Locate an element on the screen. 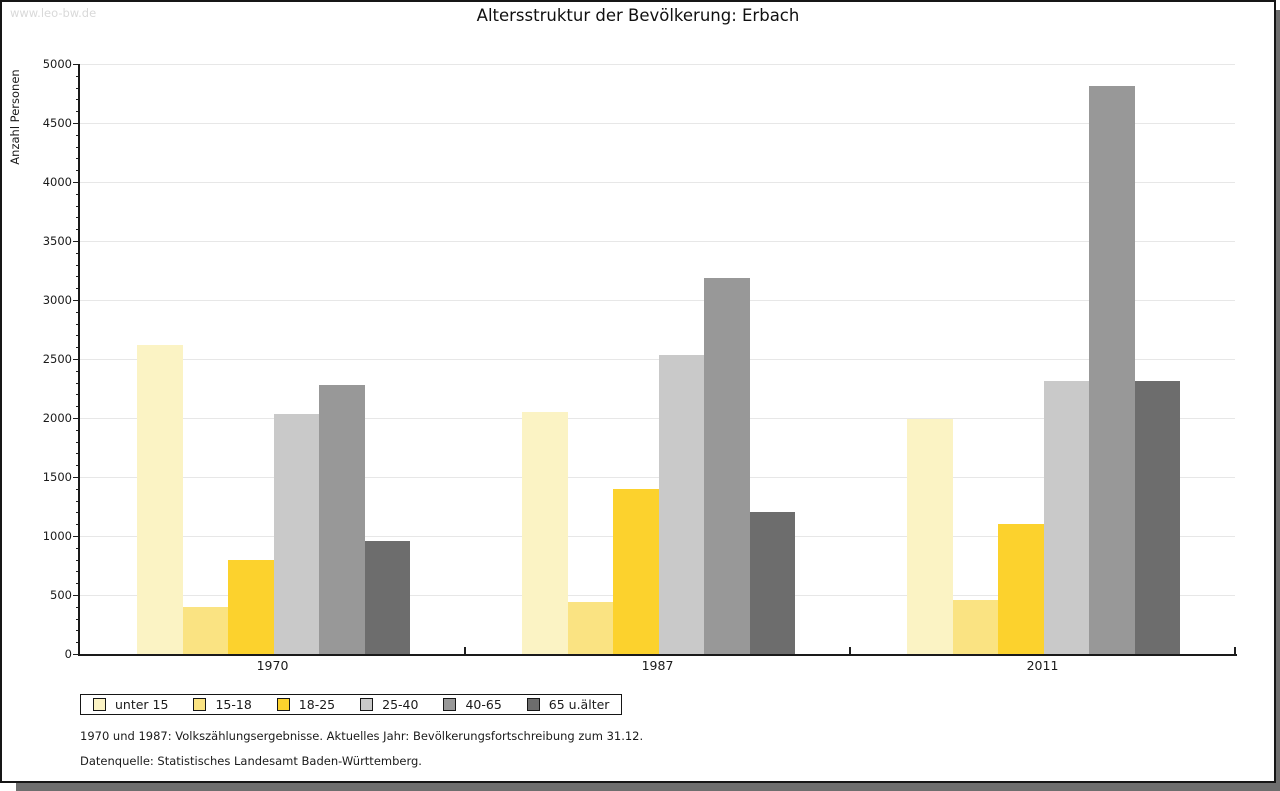 This screenshot has width=1280, height=791. legend-item: 25-40 is located at coordinates (389, 704).